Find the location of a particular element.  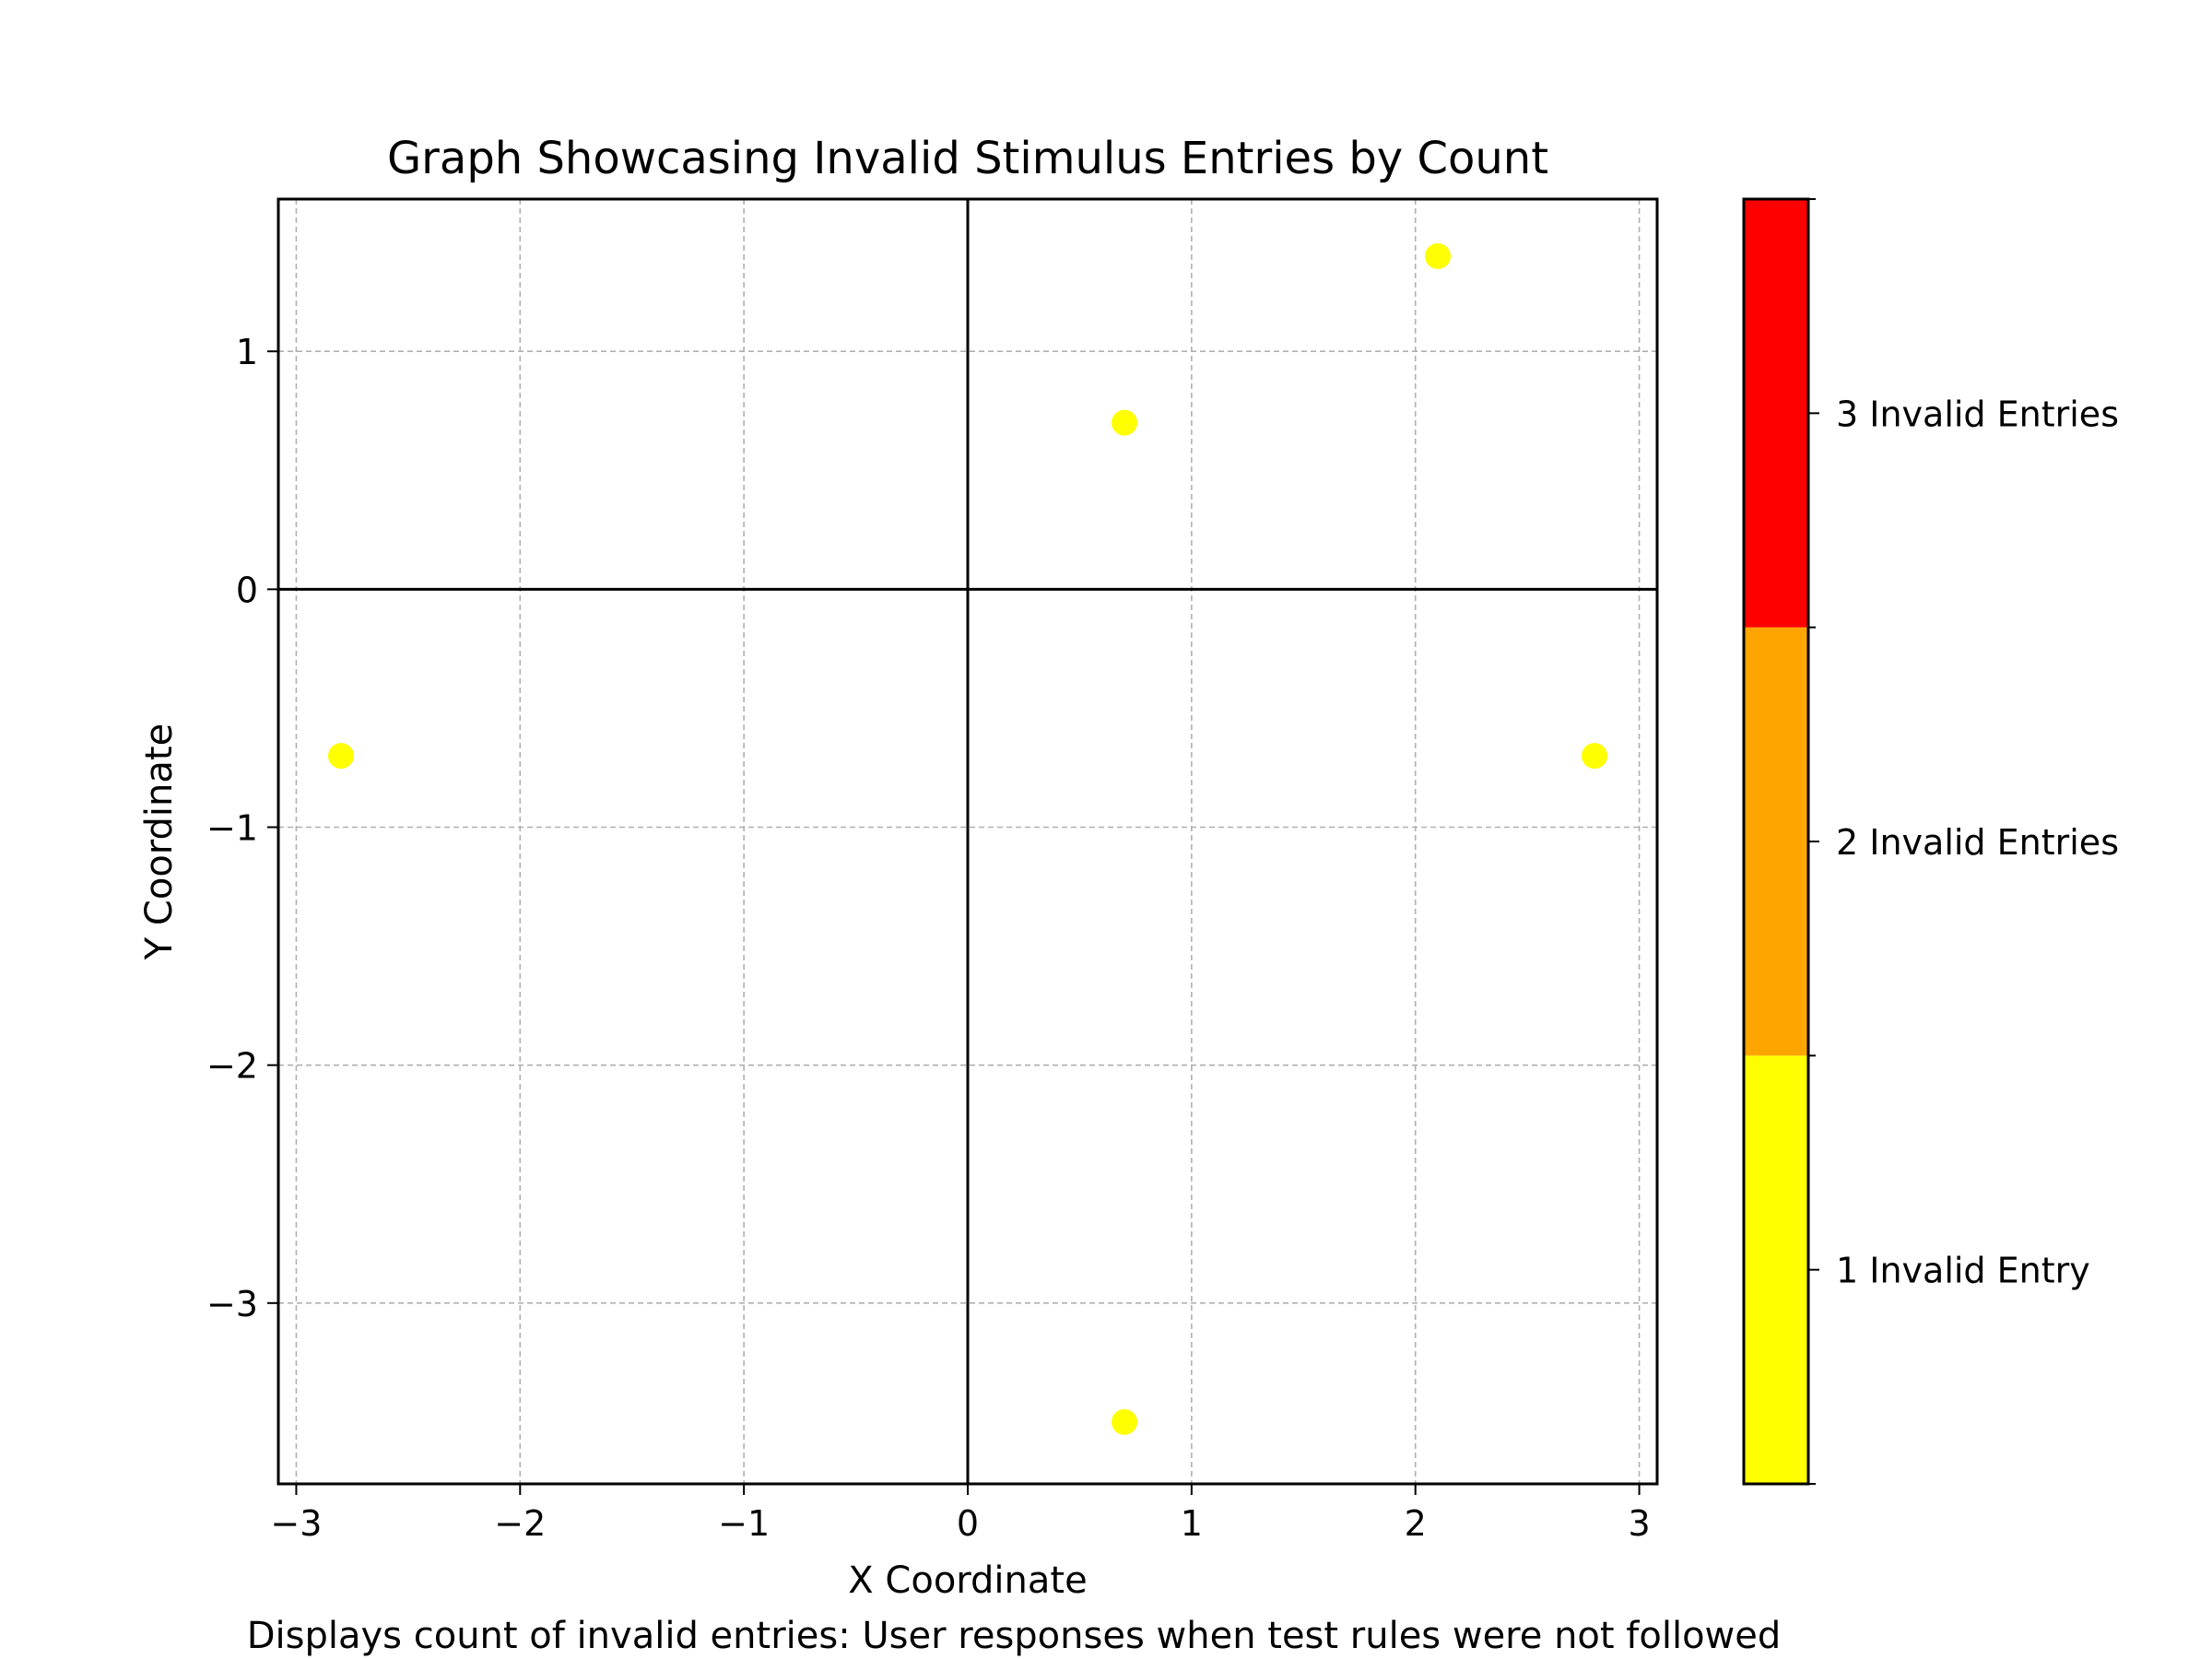

colorbar-frame is located at coordinates (1776, 841).